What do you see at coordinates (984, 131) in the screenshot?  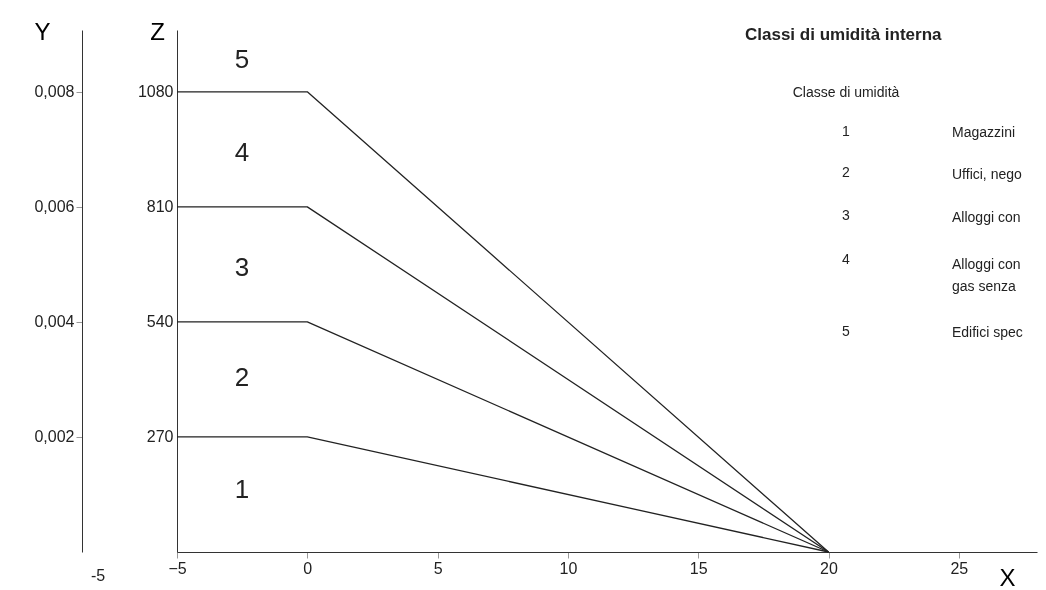 I see `annotation: Magazzini` at bounding box center [984, 131].